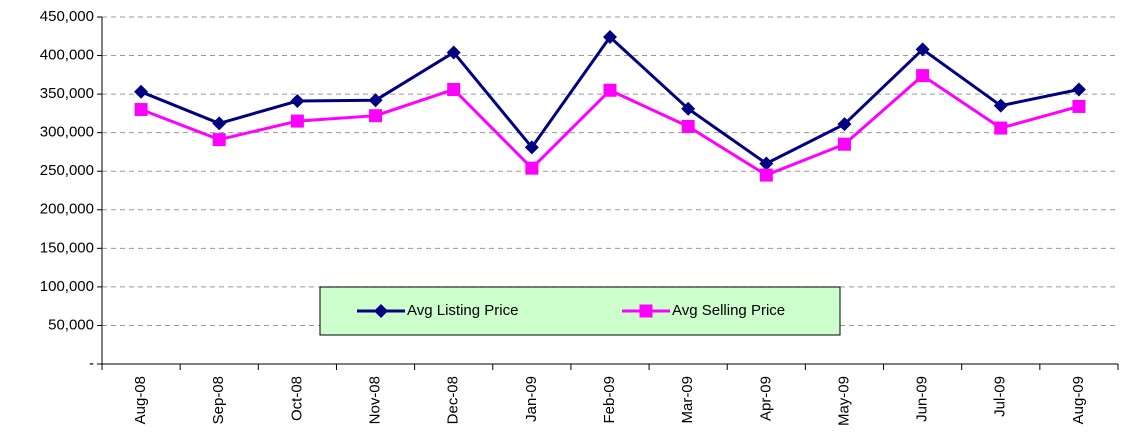 The height and width of the screenshot is (446, 1123). I want to click on x-tick-label: Jan-09, so click(531, 399).